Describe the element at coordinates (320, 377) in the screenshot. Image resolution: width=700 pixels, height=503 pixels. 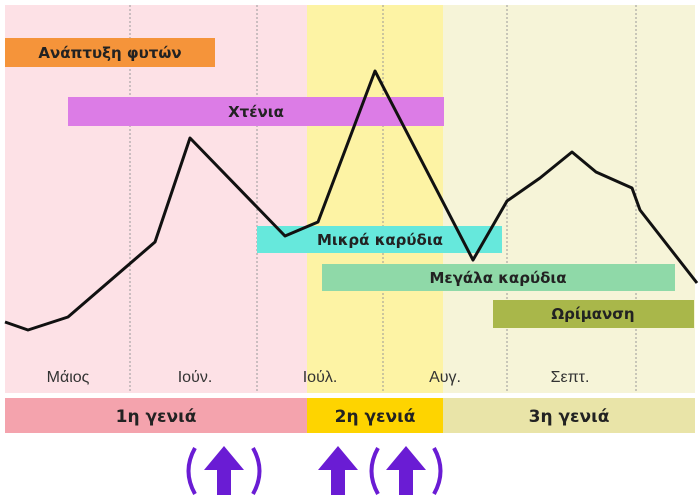
I see `month-label: Ιούλ.` at that location.